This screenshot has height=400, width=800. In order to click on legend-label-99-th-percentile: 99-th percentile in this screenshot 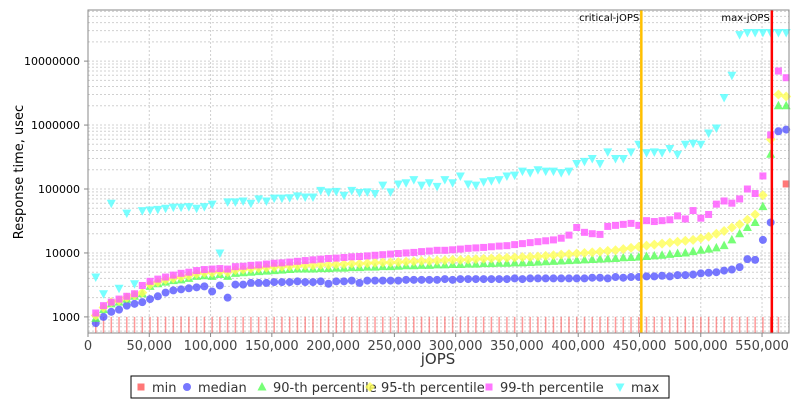, I will do `click(552, 388)`.